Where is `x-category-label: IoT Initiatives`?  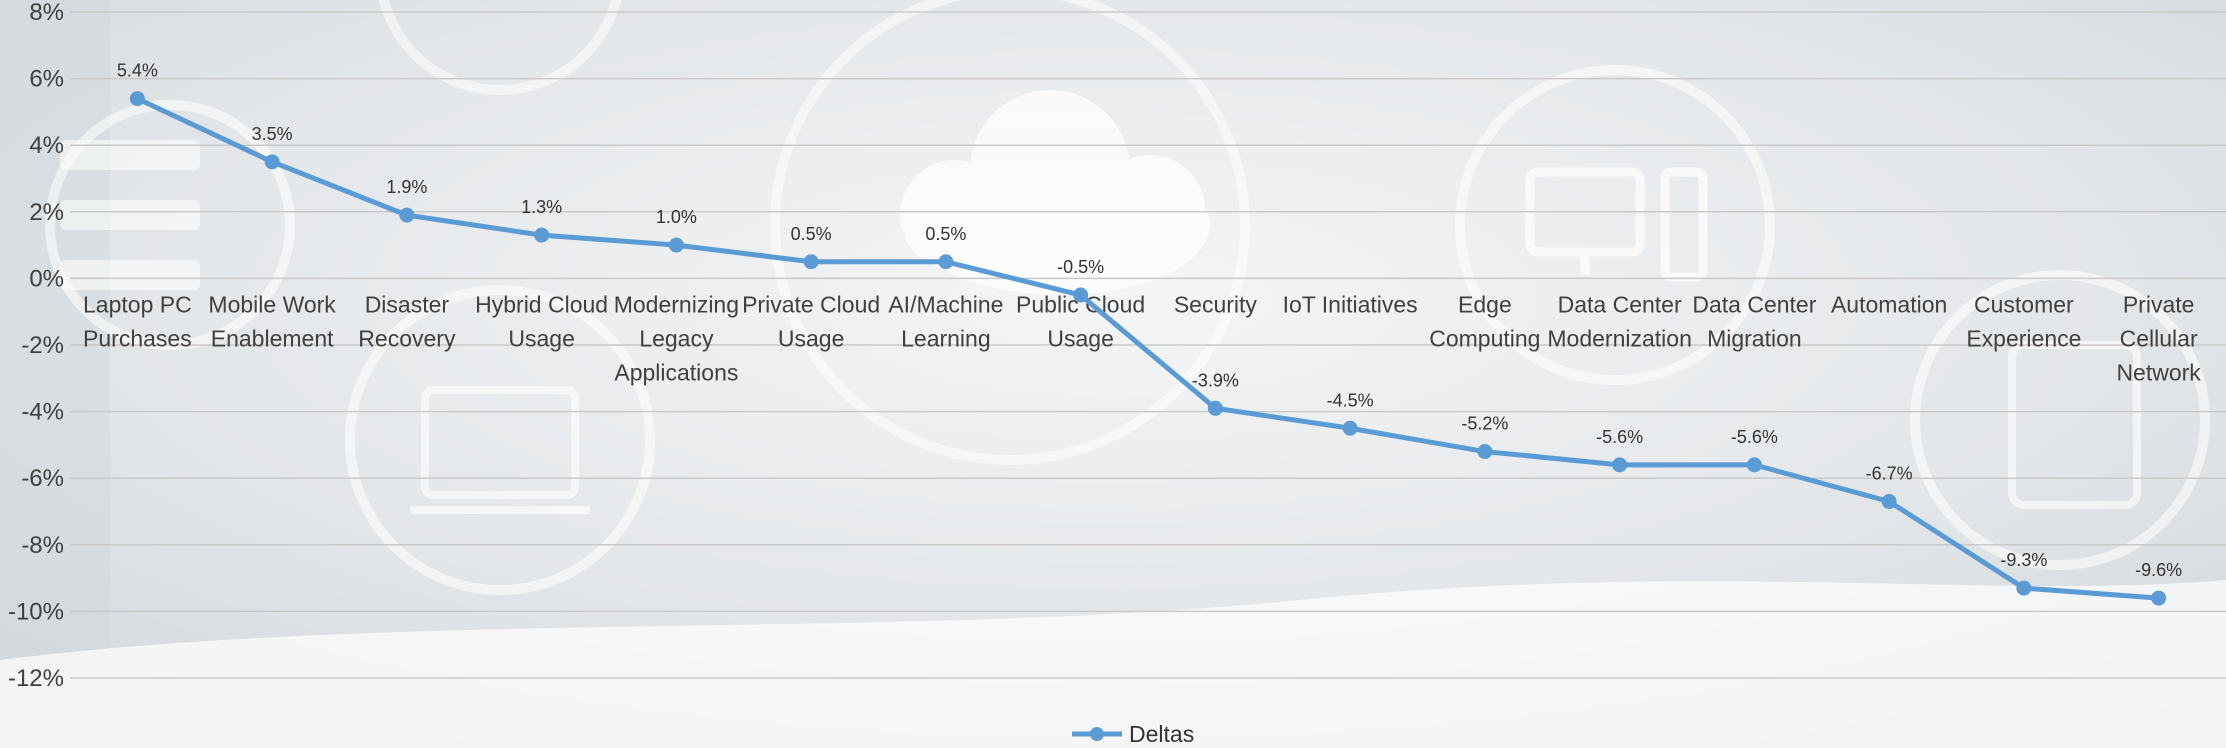 x-category-label: IoT Initiatives is located at coordinates (1350, 304).